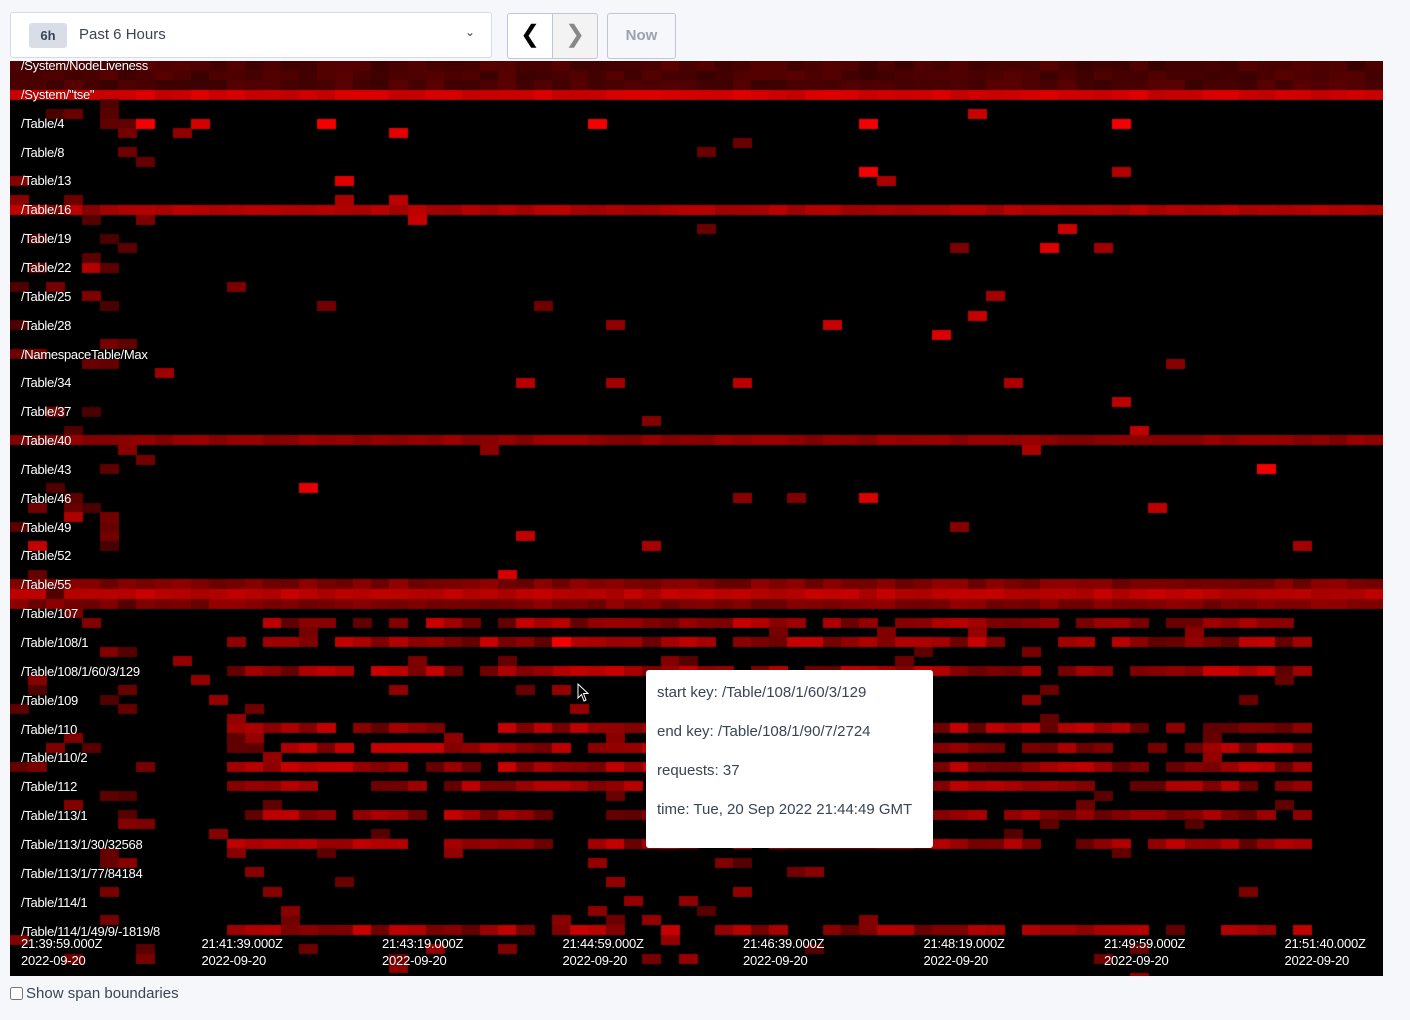 This screenshot has width=1410, height=1020. Describe the element at coordinates (964, 952) in the screenshot. I see `time-axis-tick: 21:48:19.000Z 2022-09-20` at that location.